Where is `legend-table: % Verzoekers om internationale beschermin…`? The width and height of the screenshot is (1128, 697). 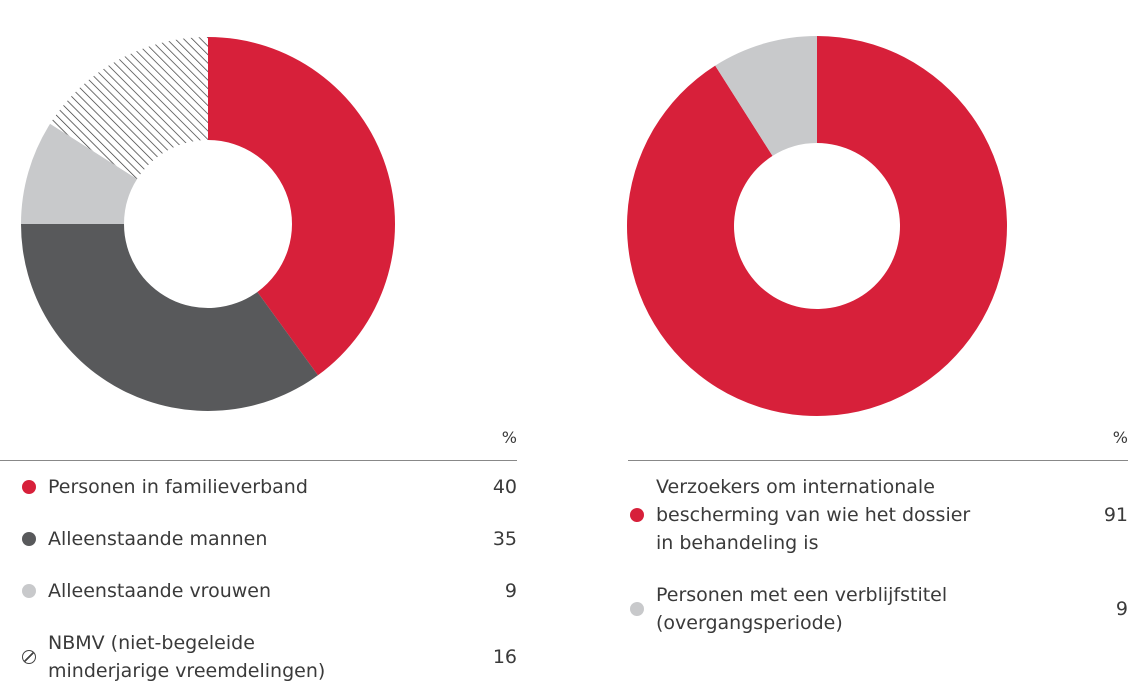 legend-table: % Verzoekers om internationale beschermin… is located at coordinates (878, 536).